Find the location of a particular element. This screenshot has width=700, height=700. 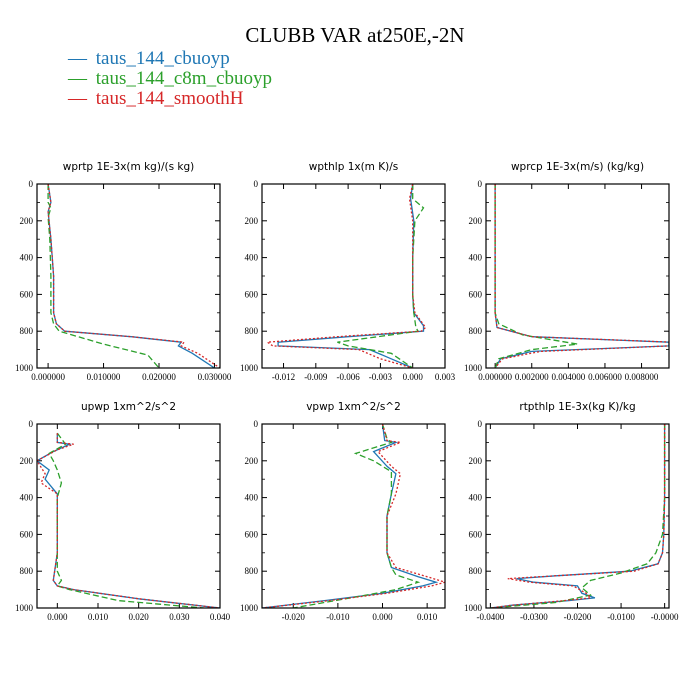

x-tick-label: -0.020 is located at coordinates (294, 617).